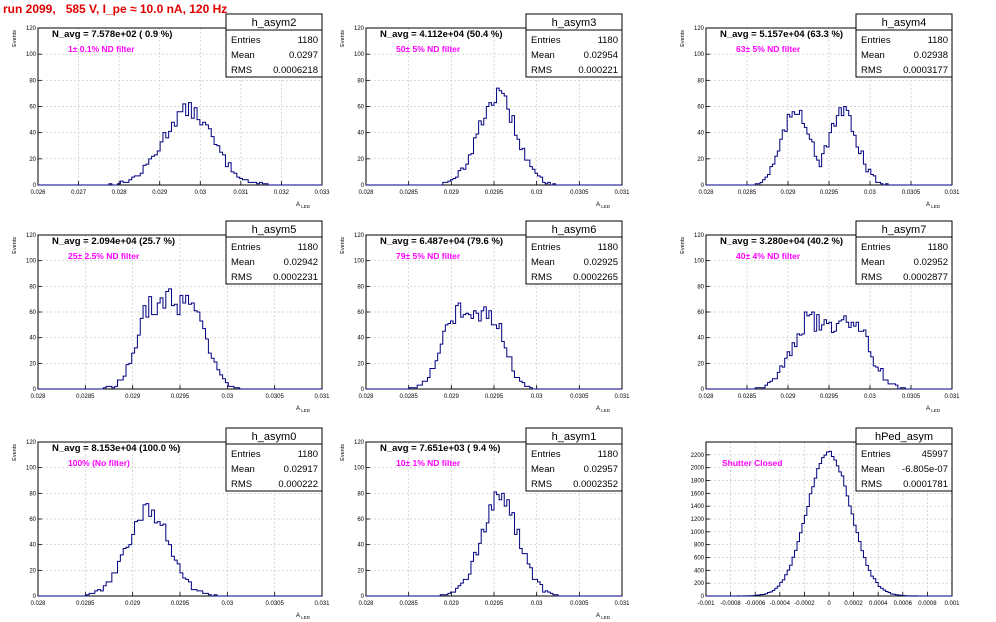 Image resolution: width=996 pixels, height=622 pixels. I want to click on stats-value: 0.02957, so click(601, 469).